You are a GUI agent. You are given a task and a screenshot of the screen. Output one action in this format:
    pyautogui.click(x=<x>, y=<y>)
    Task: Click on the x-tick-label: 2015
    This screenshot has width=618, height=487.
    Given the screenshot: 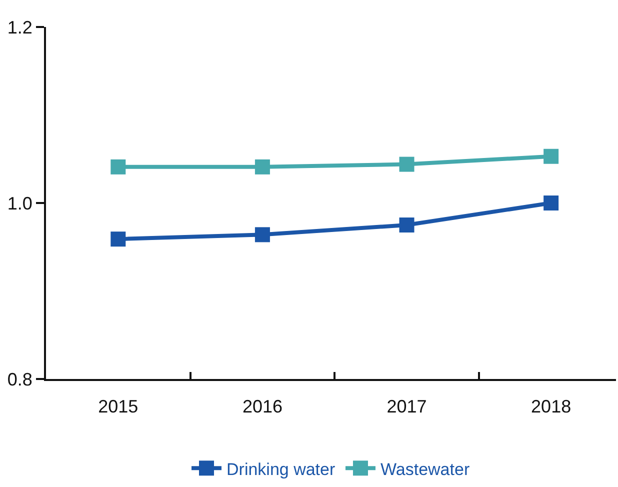 What is the action you would take?
    pyautogui.click(x=118, y=406)
    